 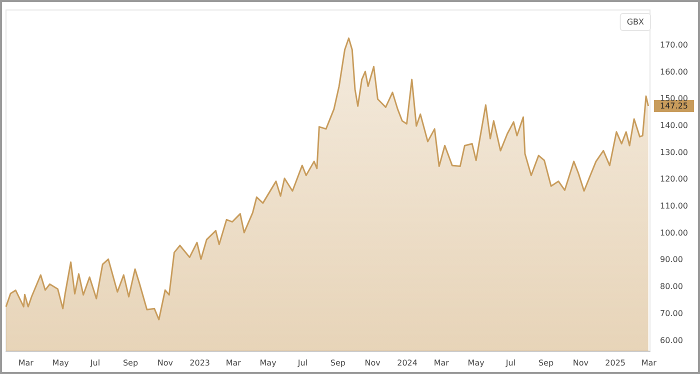 I want to click on y-tick-label: 80.00, so click(x=671, y=287).